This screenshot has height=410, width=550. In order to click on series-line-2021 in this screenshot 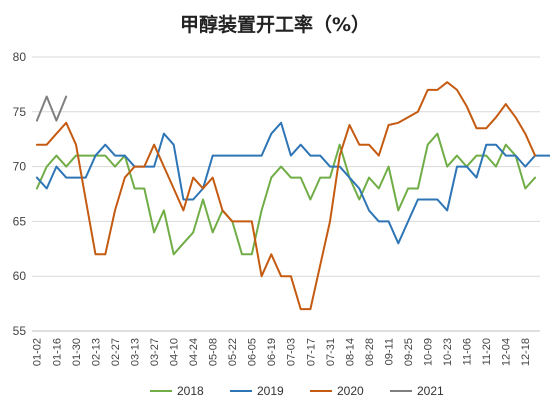, I will do `click(51, 108)`.